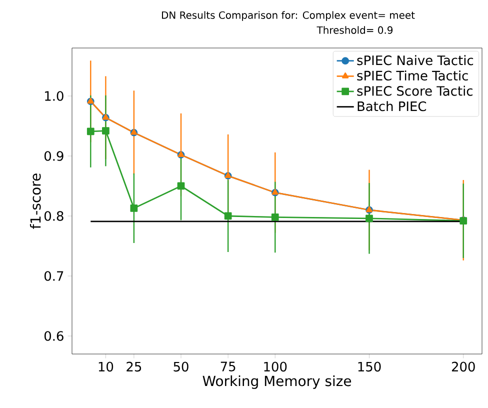  I want to click on y-tick-label: 0.6, so click(54, 336).